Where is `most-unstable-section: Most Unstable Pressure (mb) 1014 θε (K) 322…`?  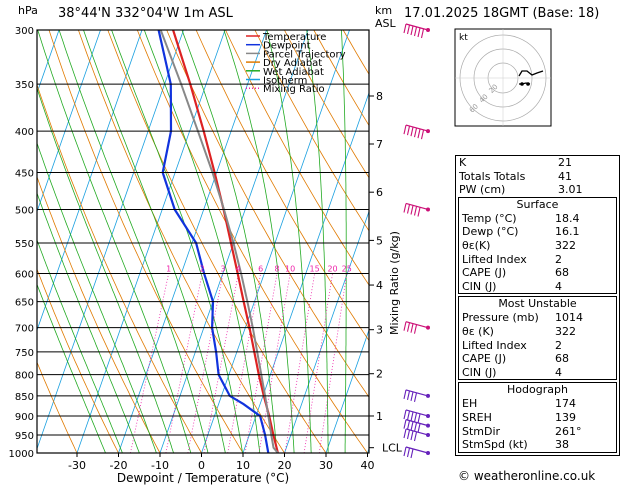 most-unstable-section: Most Unstable Pressure (mb) 1014 θε (K) 322… is located at coordinates (537, 338).